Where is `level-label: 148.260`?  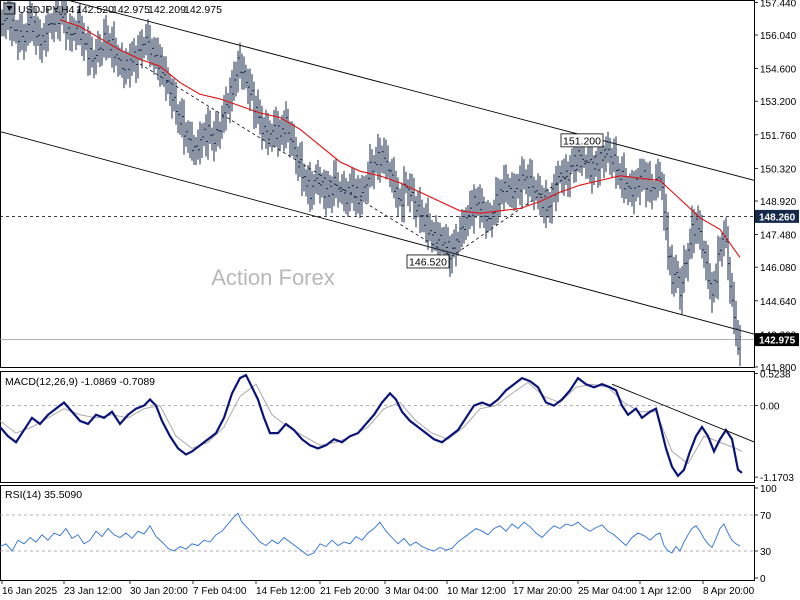 level-label: 148.260 is located at coordinates (777, 217).